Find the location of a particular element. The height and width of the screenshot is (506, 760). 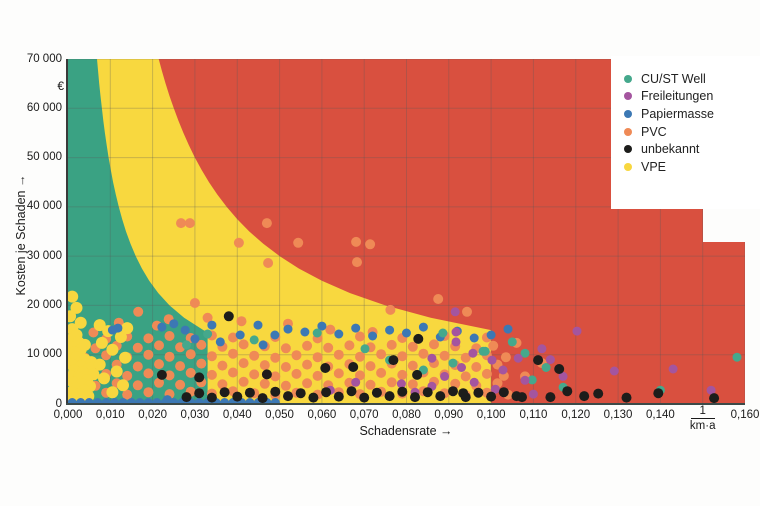

x-unit-fraction: 1 km·a is located at coordinates (703, 418).